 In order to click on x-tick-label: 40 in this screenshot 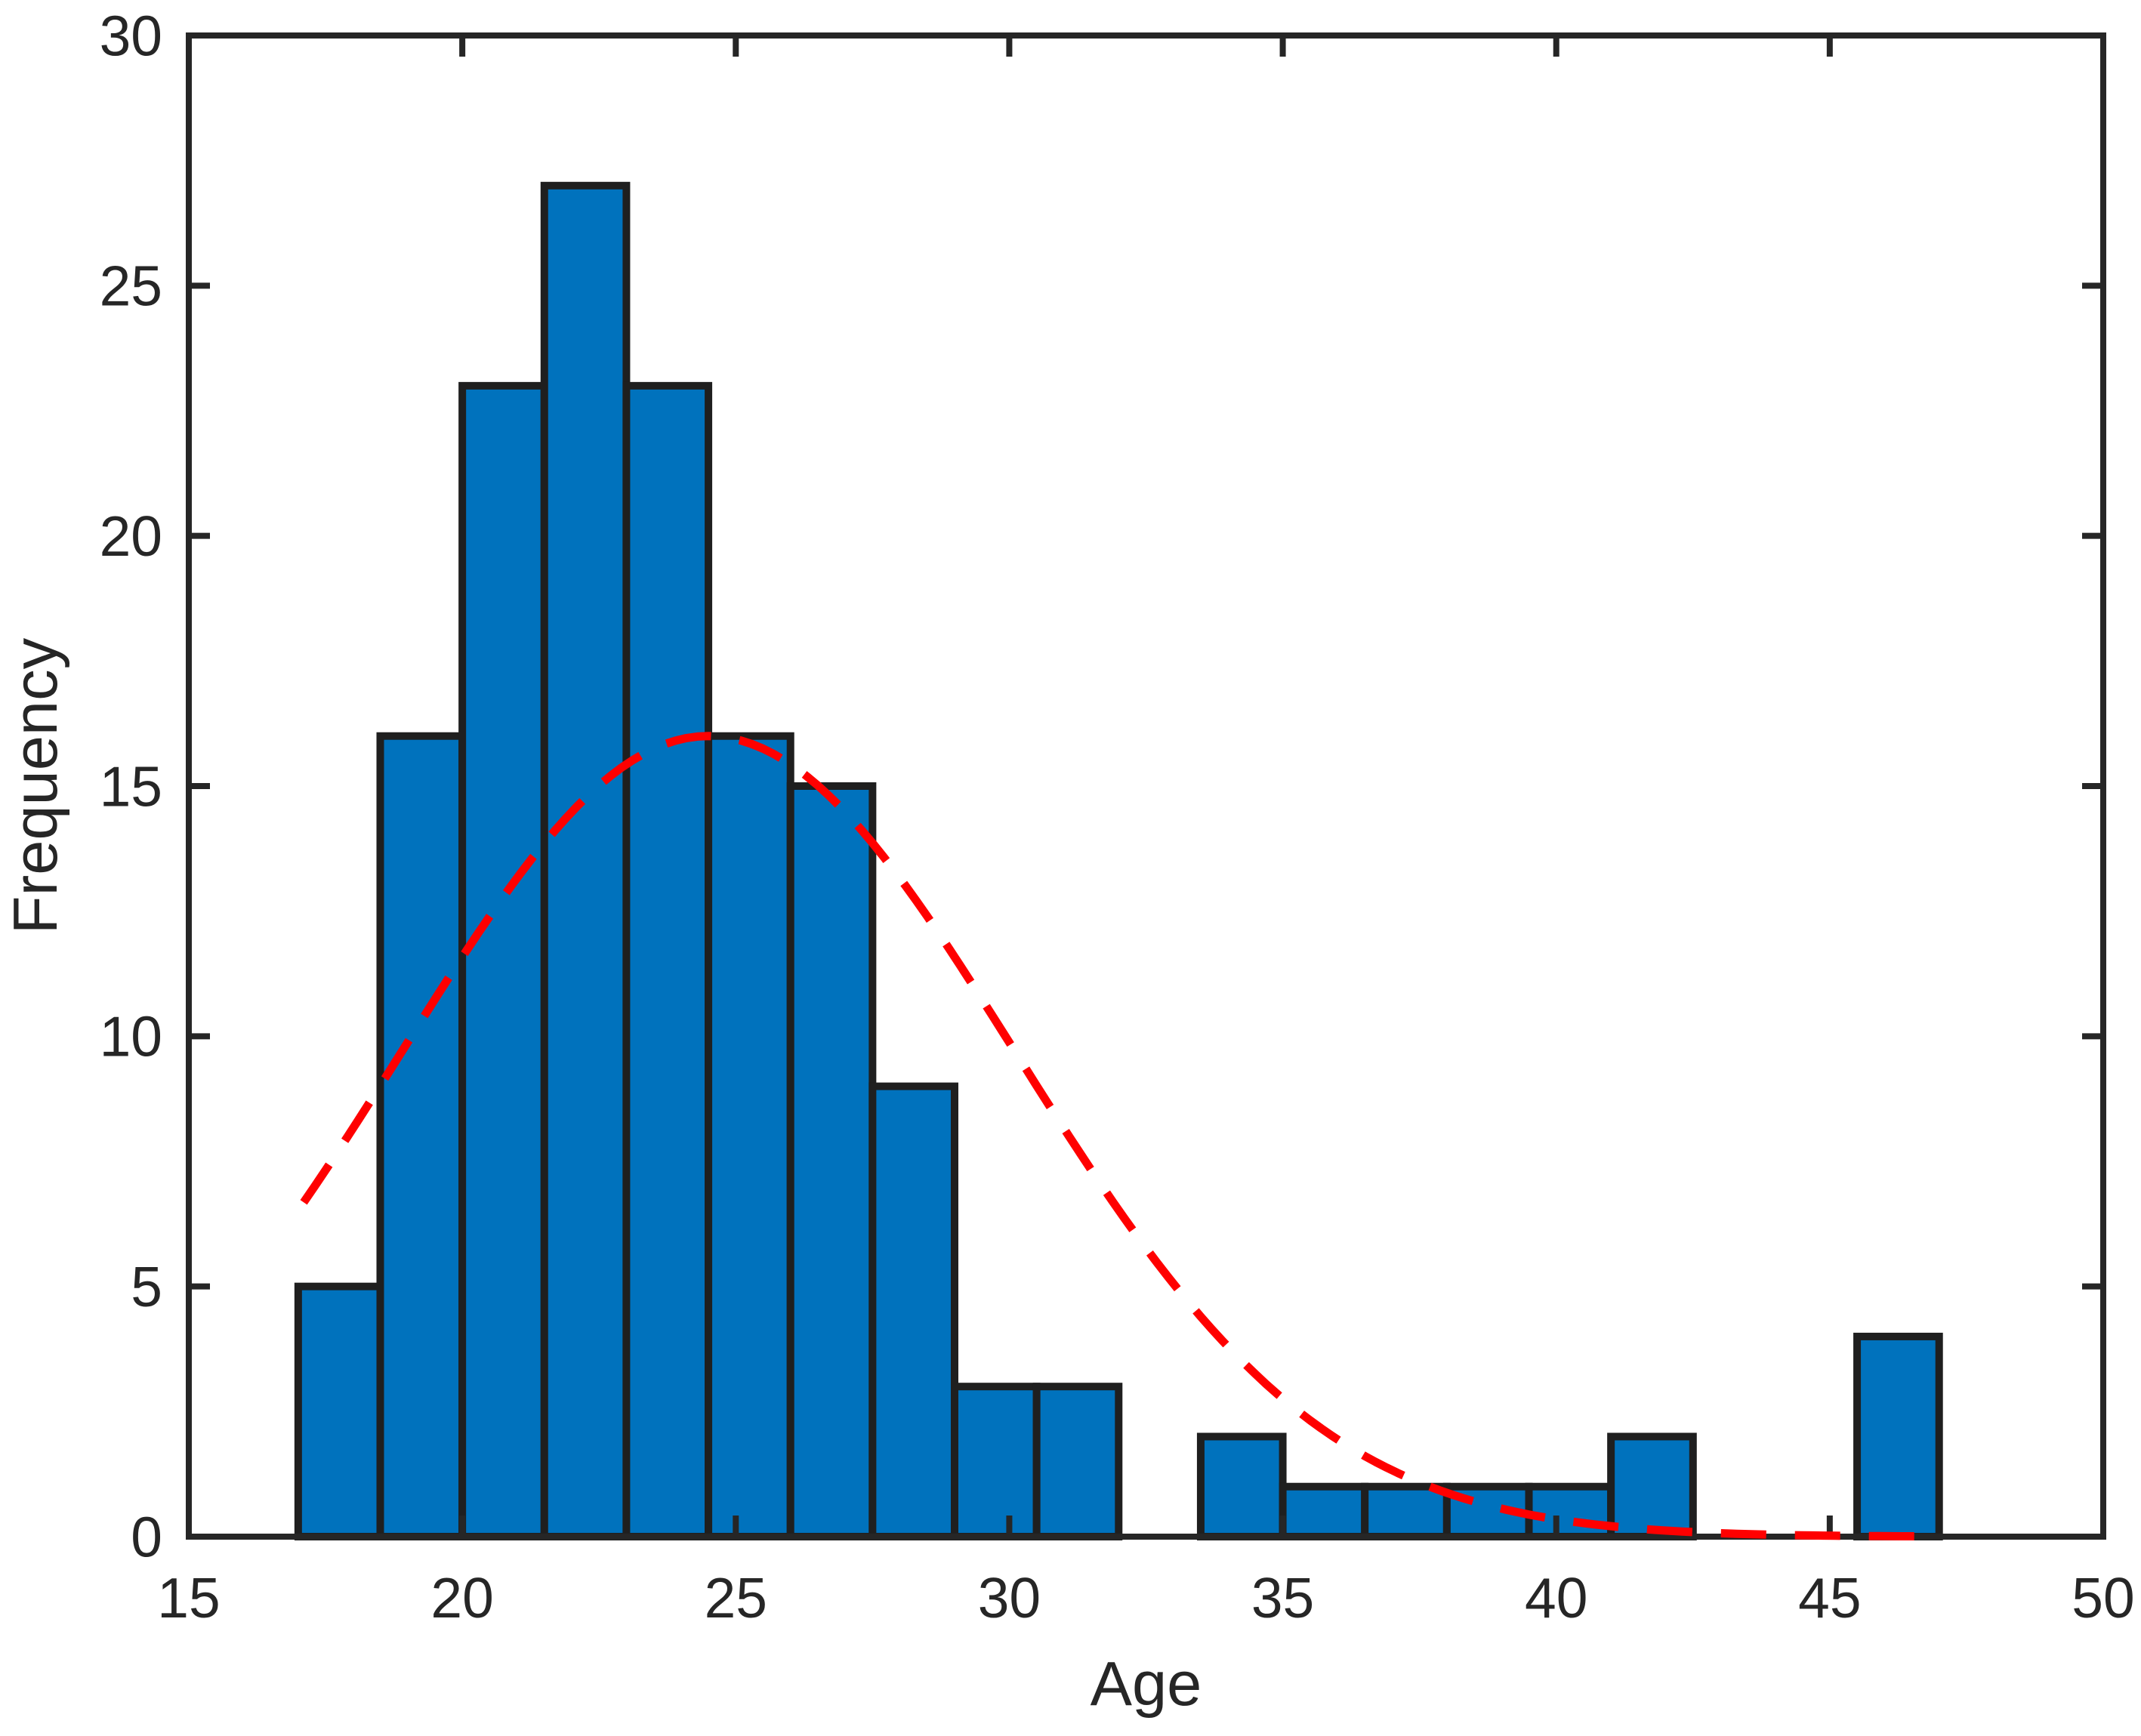, I will do `click(1556, 1598)`.